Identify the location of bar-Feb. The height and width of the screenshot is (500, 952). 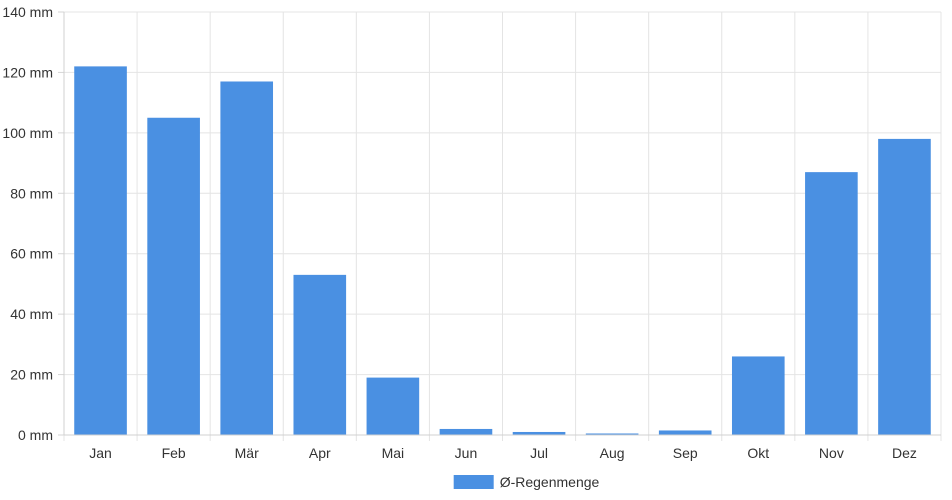
(173, 276).